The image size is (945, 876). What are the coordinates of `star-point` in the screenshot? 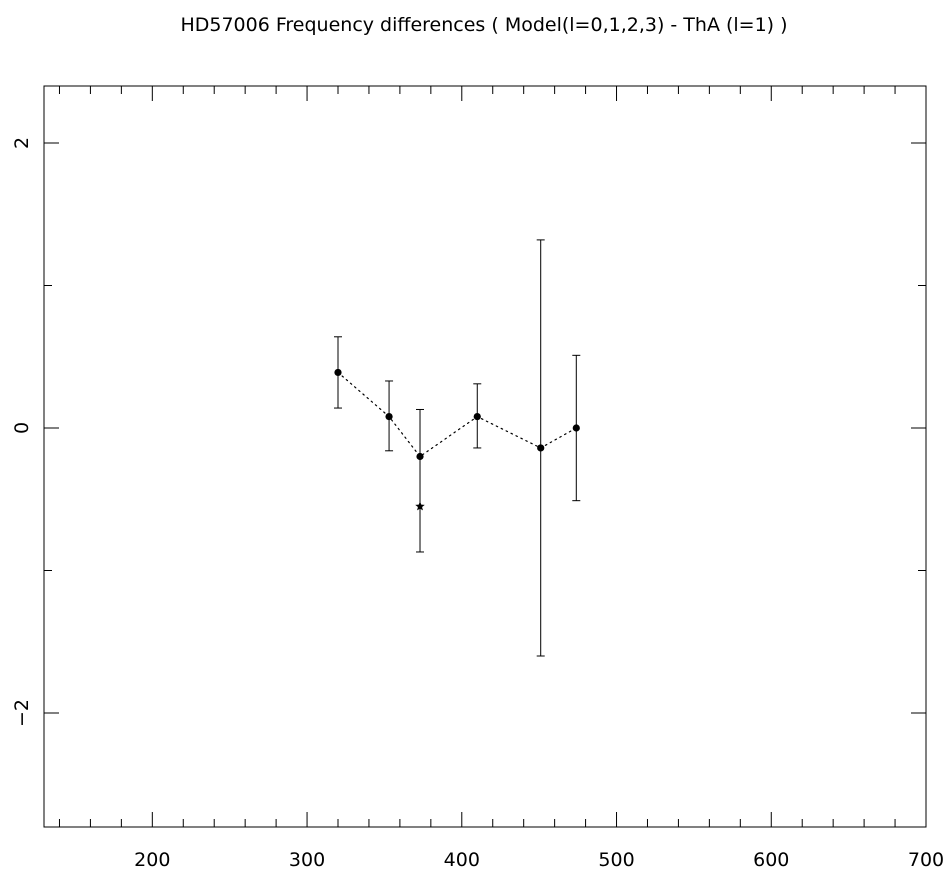 It's located at (420, 506).